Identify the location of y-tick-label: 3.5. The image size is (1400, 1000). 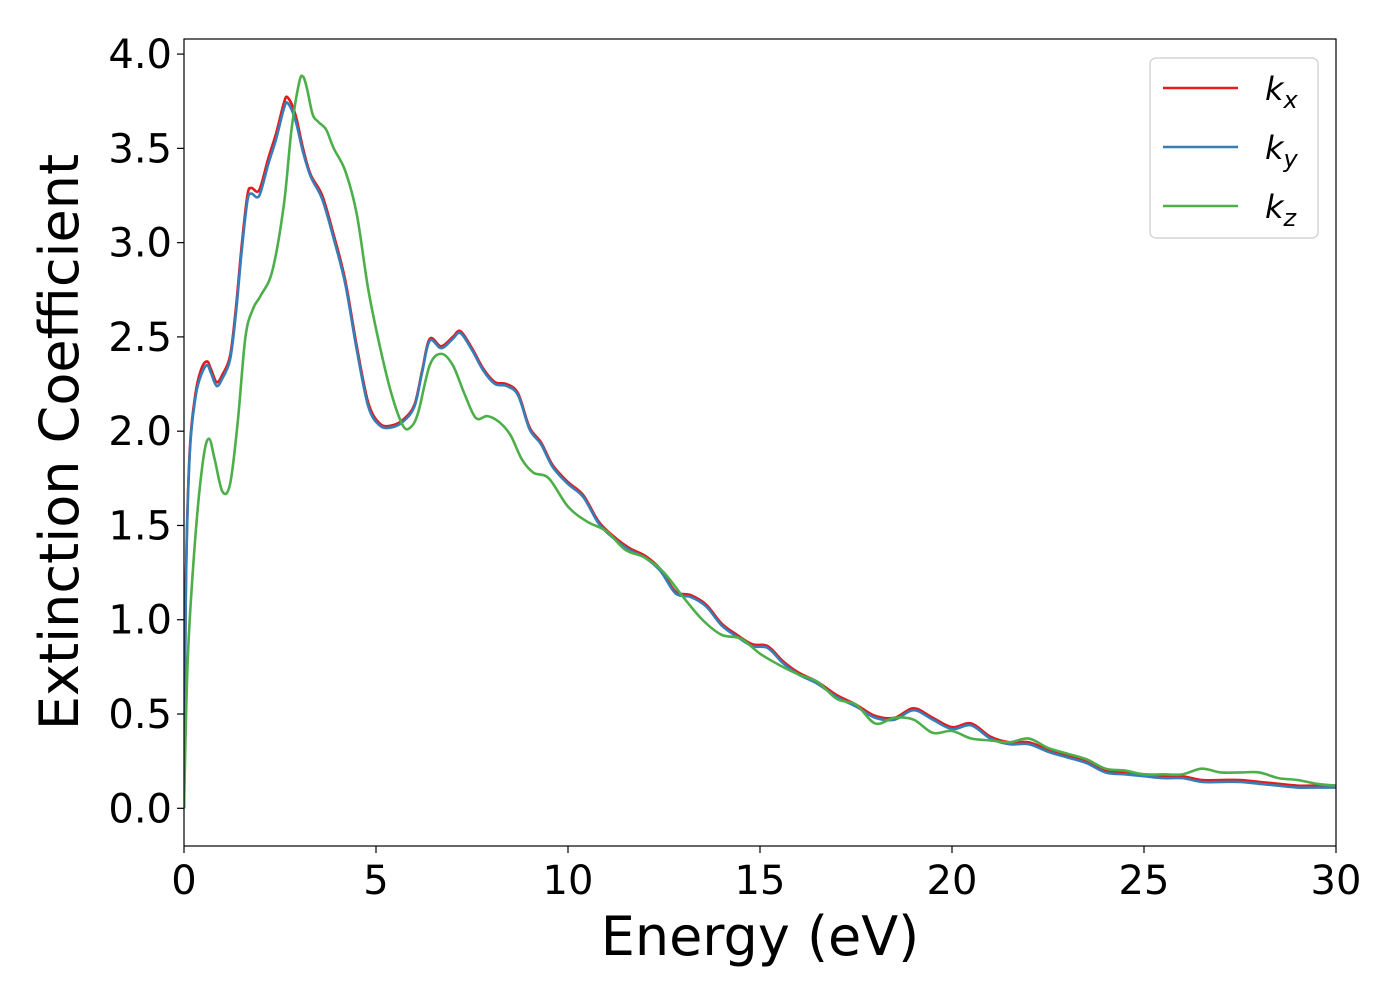
(140, 149).